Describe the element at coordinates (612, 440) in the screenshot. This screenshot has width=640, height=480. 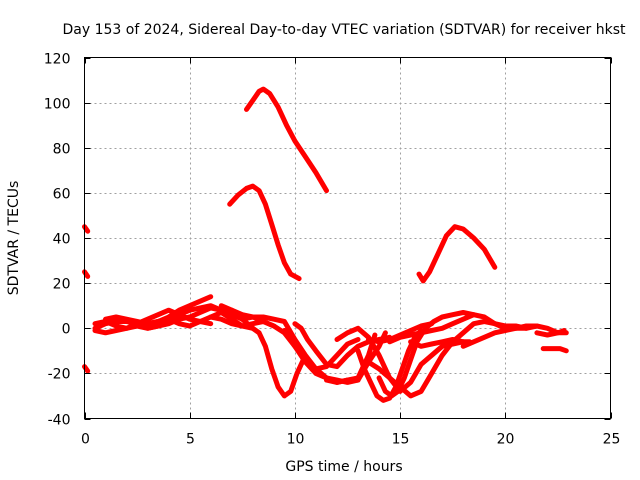
I see `x-tick-label: 25` at that location.